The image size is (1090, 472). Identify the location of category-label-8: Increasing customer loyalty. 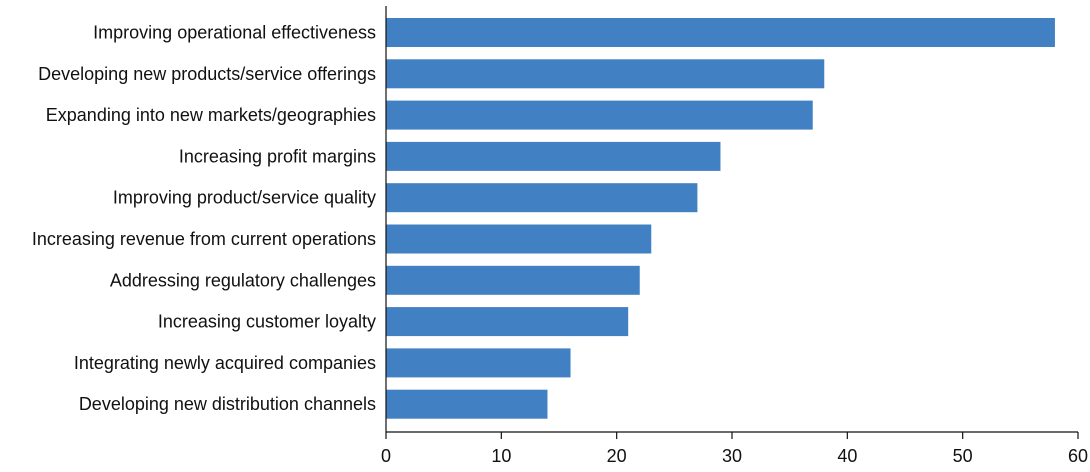
(267, 322).